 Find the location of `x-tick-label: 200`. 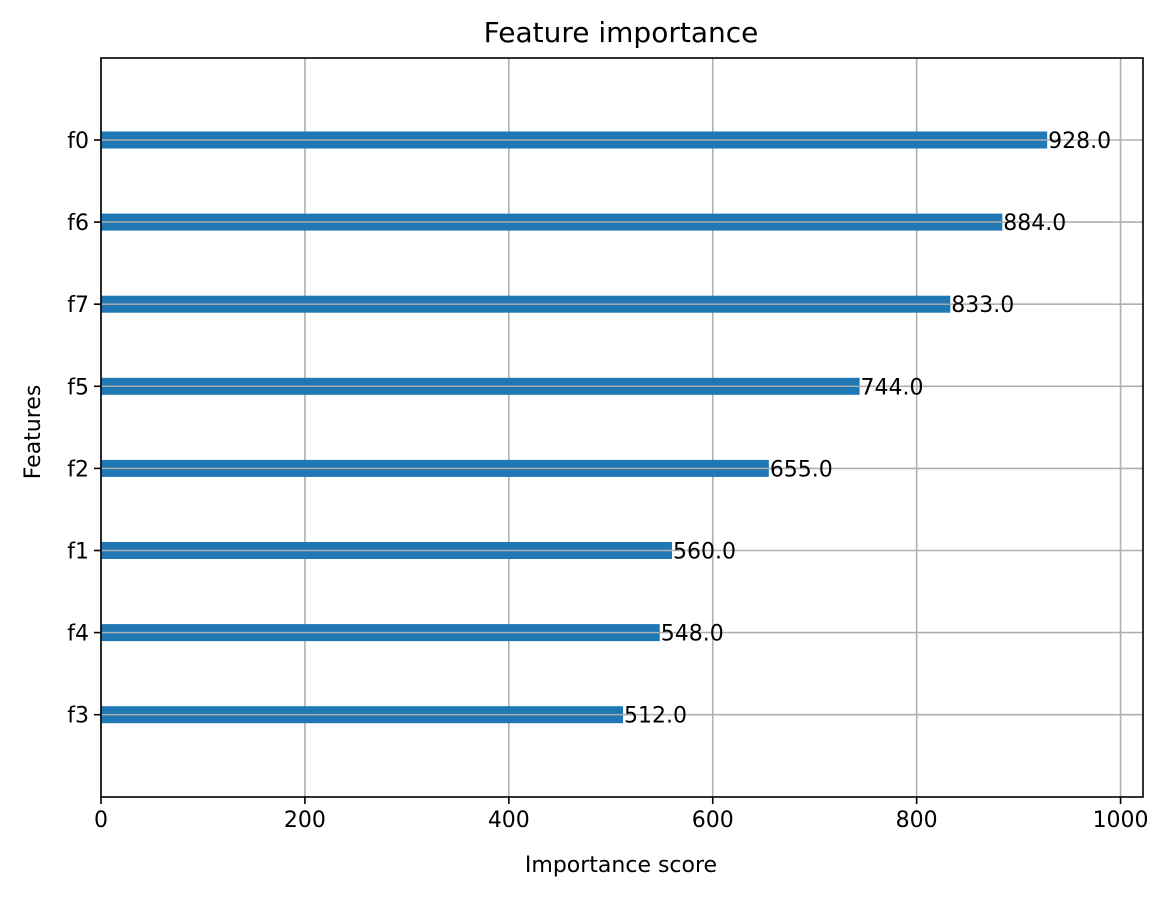

x-tick-label: 200 is located at coordinates (305, 820).